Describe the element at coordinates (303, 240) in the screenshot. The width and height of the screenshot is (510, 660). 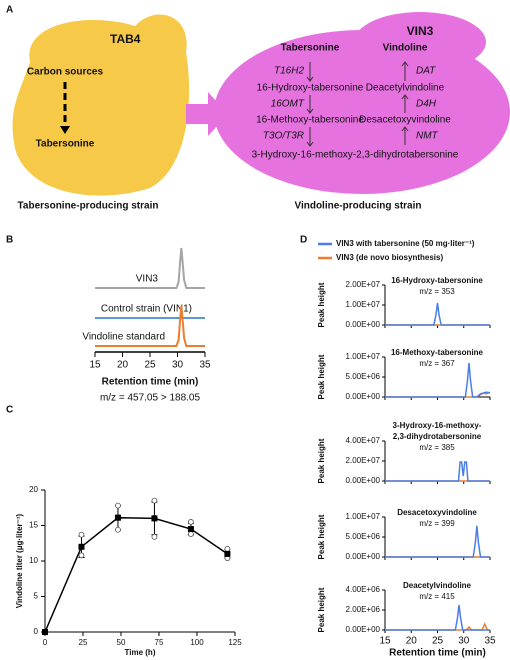
I see `panel-label: D` at that location.